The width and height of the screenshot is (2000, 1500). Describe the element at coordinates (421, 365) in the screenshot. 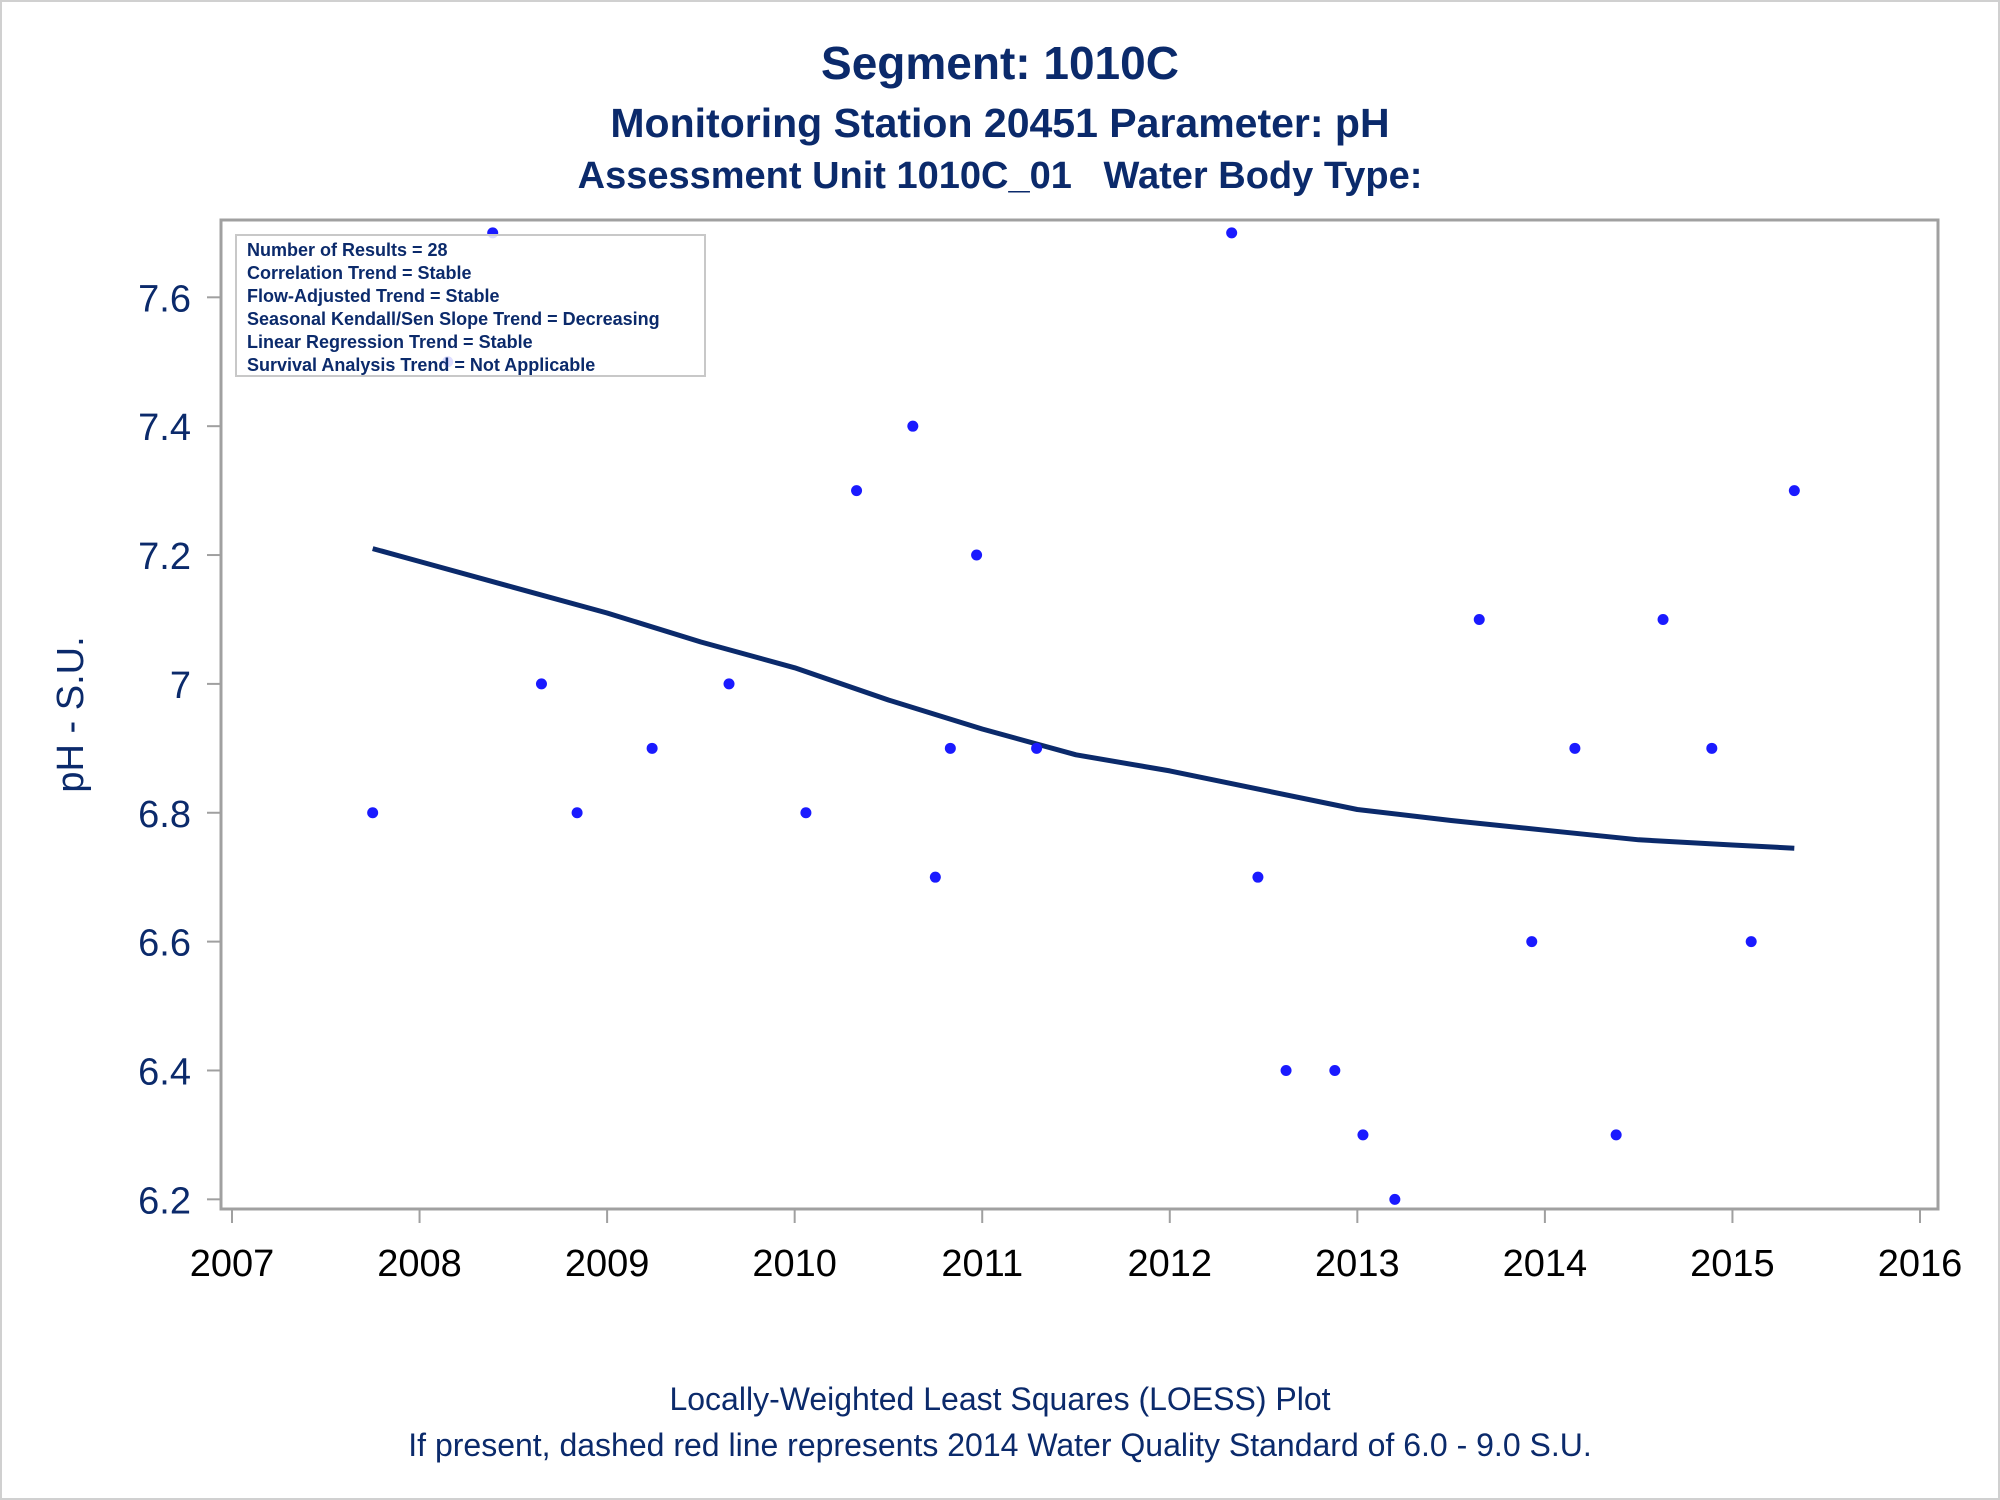

I see `stats-inset-line: Survival Analysis Trend = Not Applicable` at that location.